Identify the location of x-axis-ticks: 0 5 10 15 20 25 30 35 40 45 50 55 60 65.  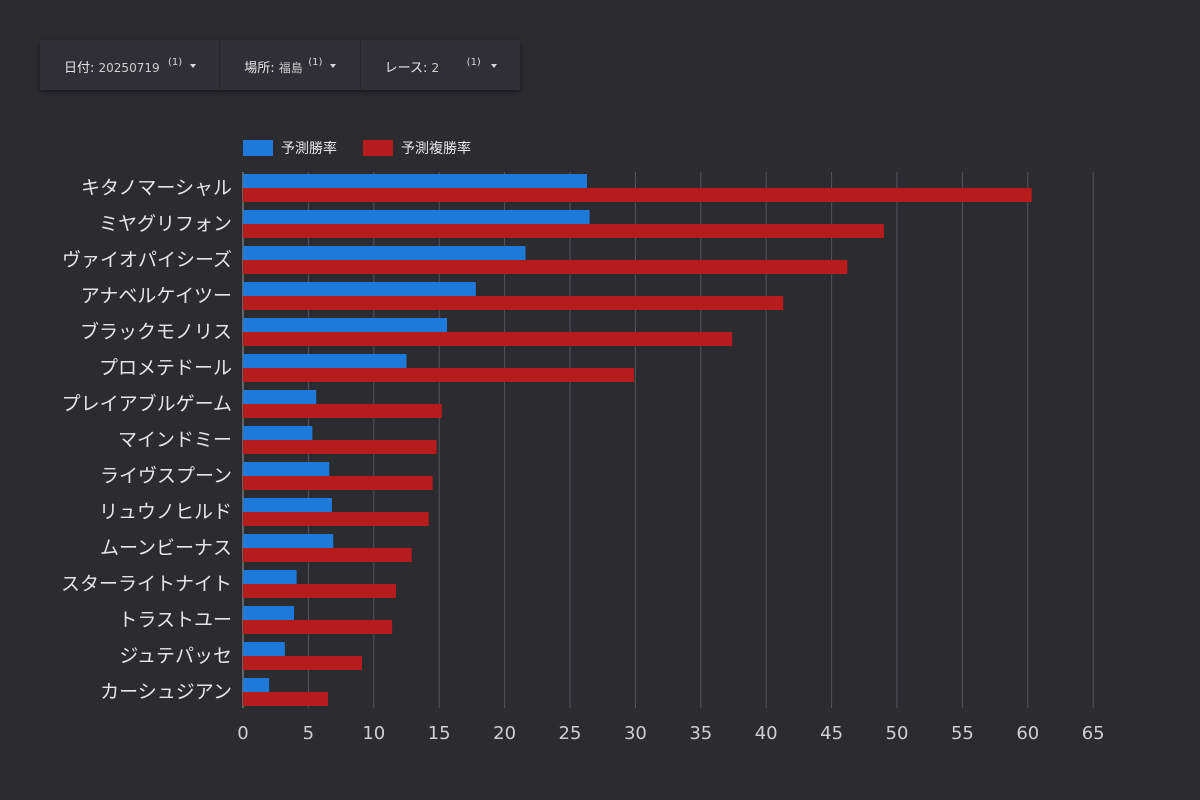
(670, 733).